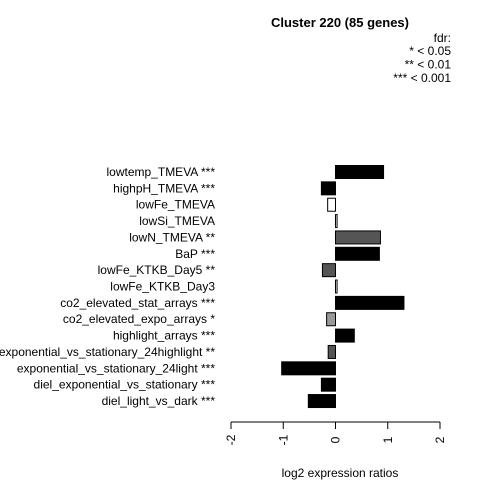 Image resolution: width=480 pixels, height=500 pixels. What do you see at coordinates (164, 188) in the screenshot?
I see `category-label: highpH_TMEVA ***` at bounding box center [164, 188].